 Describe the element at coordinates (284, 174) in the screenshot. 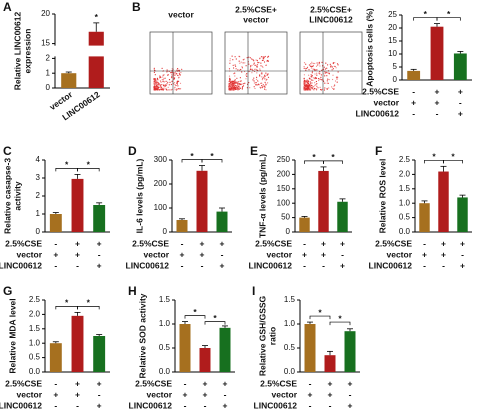

I see `y-tick-label: 200` at that location.